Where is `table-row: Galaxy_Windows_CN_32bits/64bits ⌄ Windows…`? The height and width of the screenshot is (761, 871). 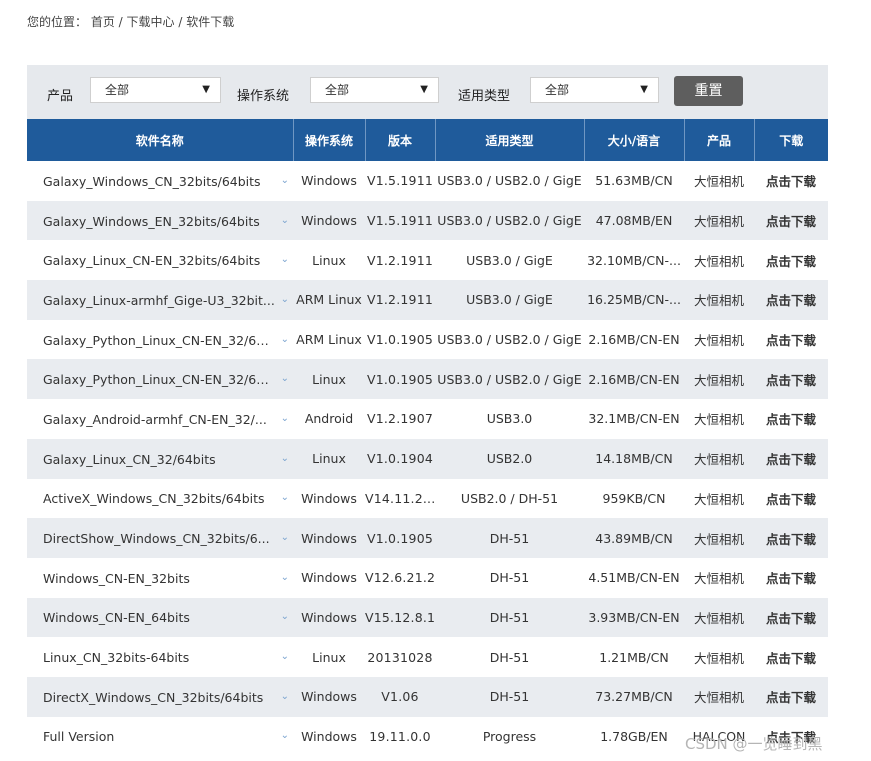
table-row: Galaxy_Windows_CN_32bits/64bits ⌄ Windows… is located at coordinates (427, 181).